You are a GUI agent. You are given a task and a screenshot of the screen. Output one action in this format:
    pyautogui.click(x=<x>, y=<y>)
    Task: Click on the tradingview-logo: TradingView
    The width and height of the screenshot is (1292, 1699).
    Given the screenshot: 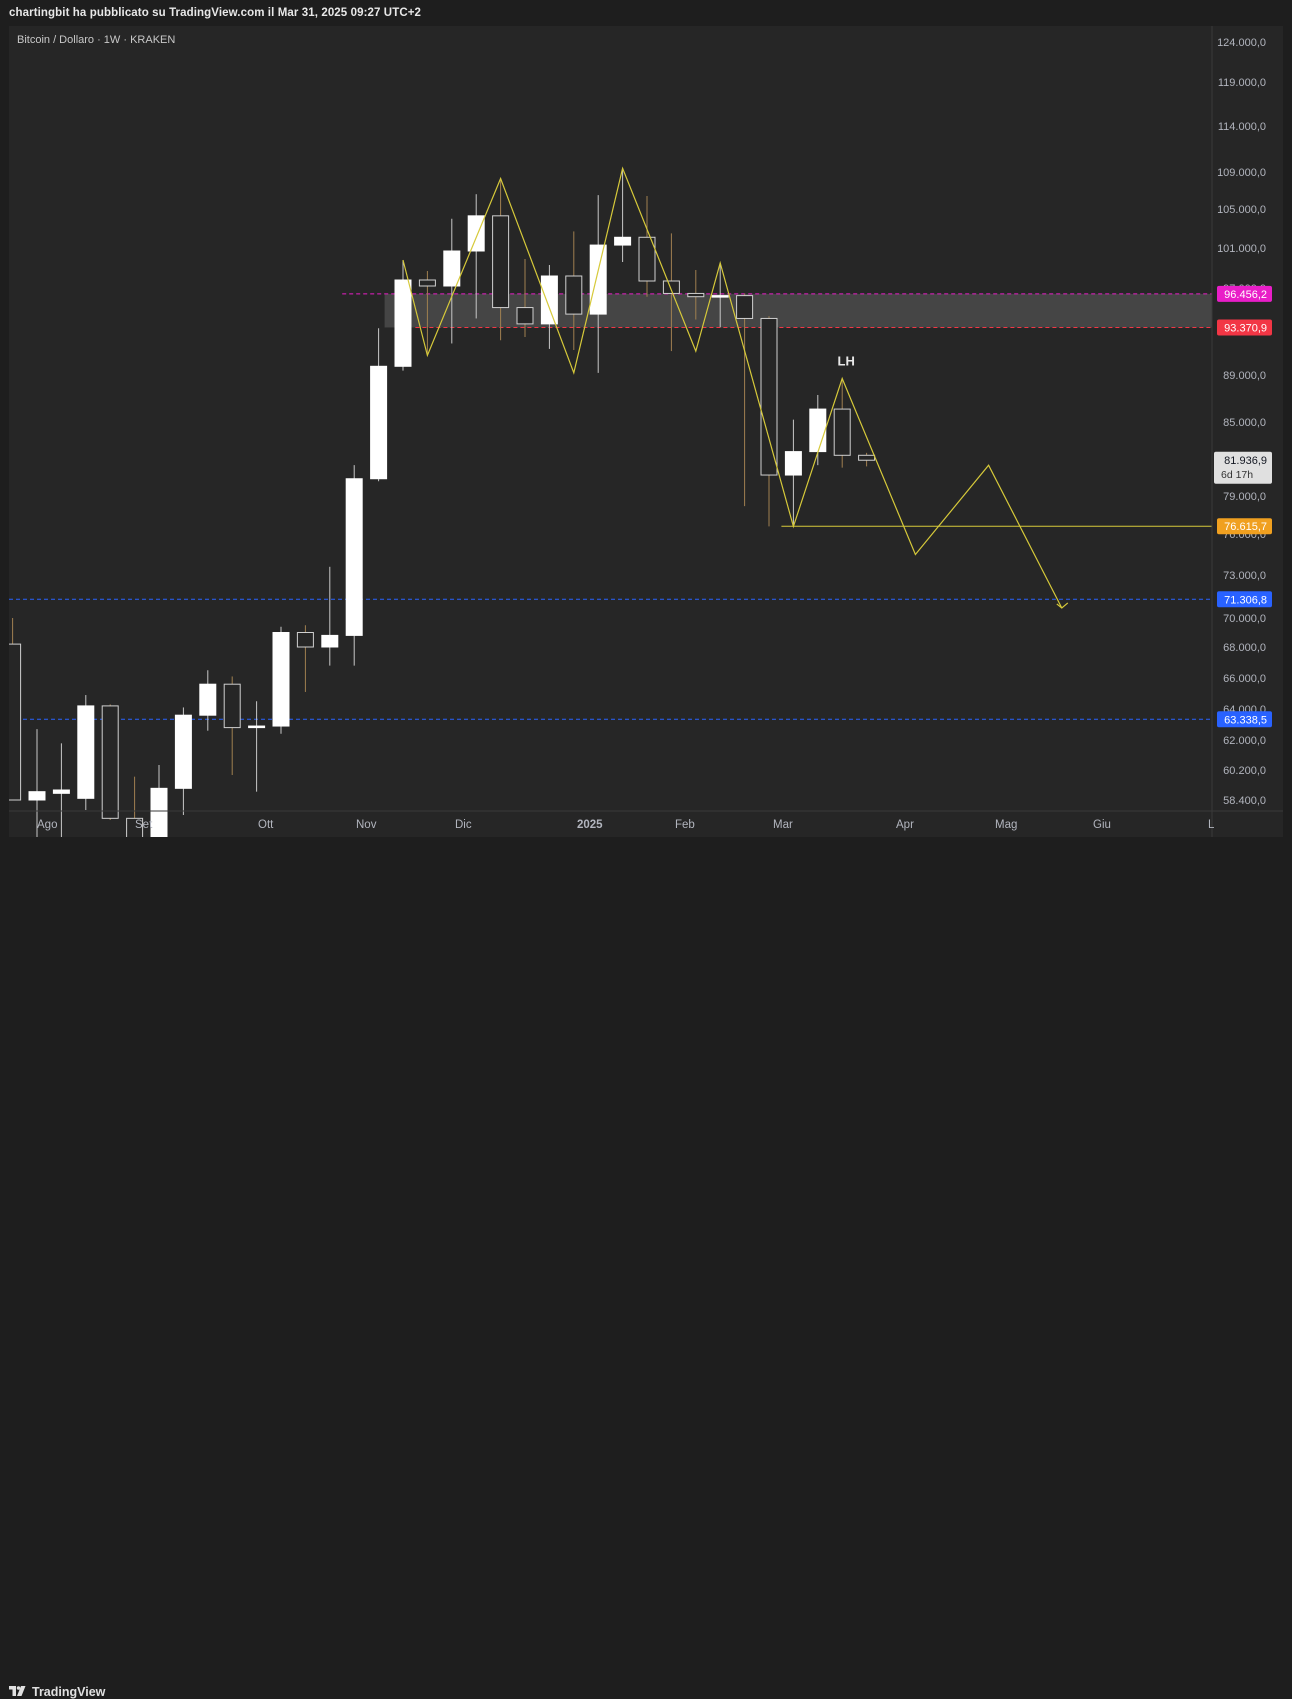 What is the action you would take?
    pyautogui.click(x=57, y=1692)
    